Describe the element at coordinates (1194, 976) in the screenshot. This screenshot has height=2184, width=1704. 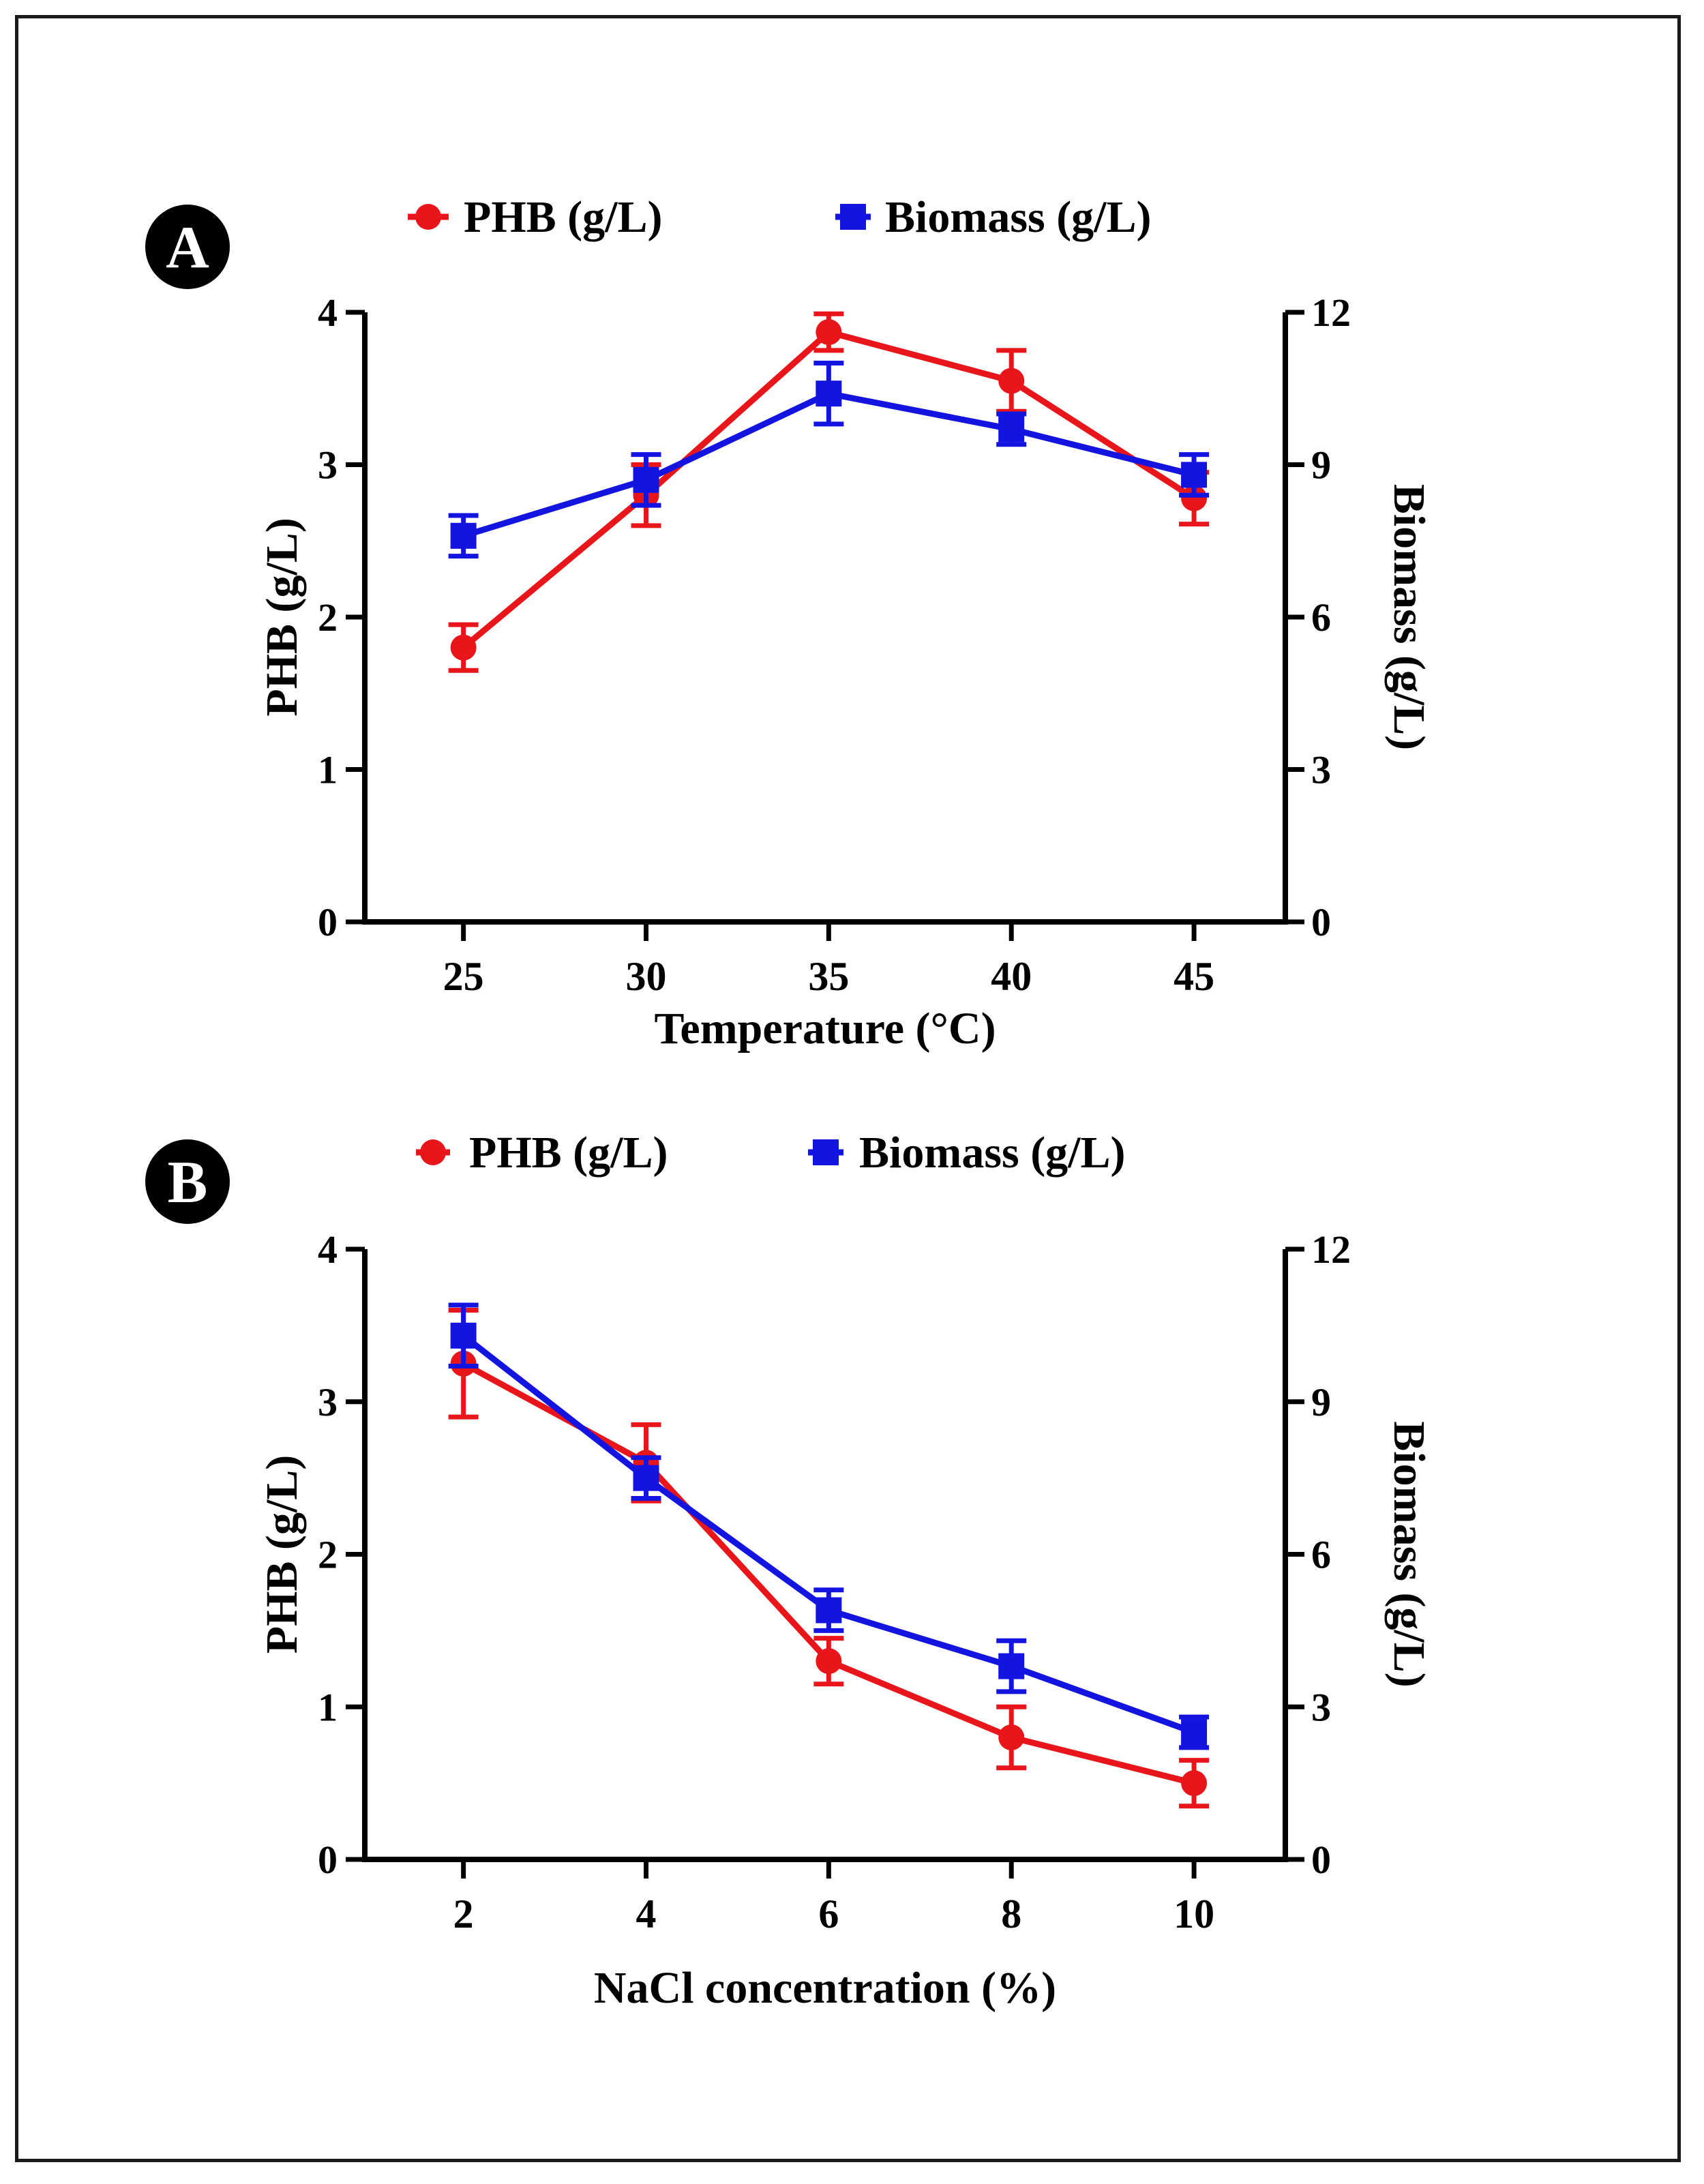
I see `x-tick-label: 45` at that location.